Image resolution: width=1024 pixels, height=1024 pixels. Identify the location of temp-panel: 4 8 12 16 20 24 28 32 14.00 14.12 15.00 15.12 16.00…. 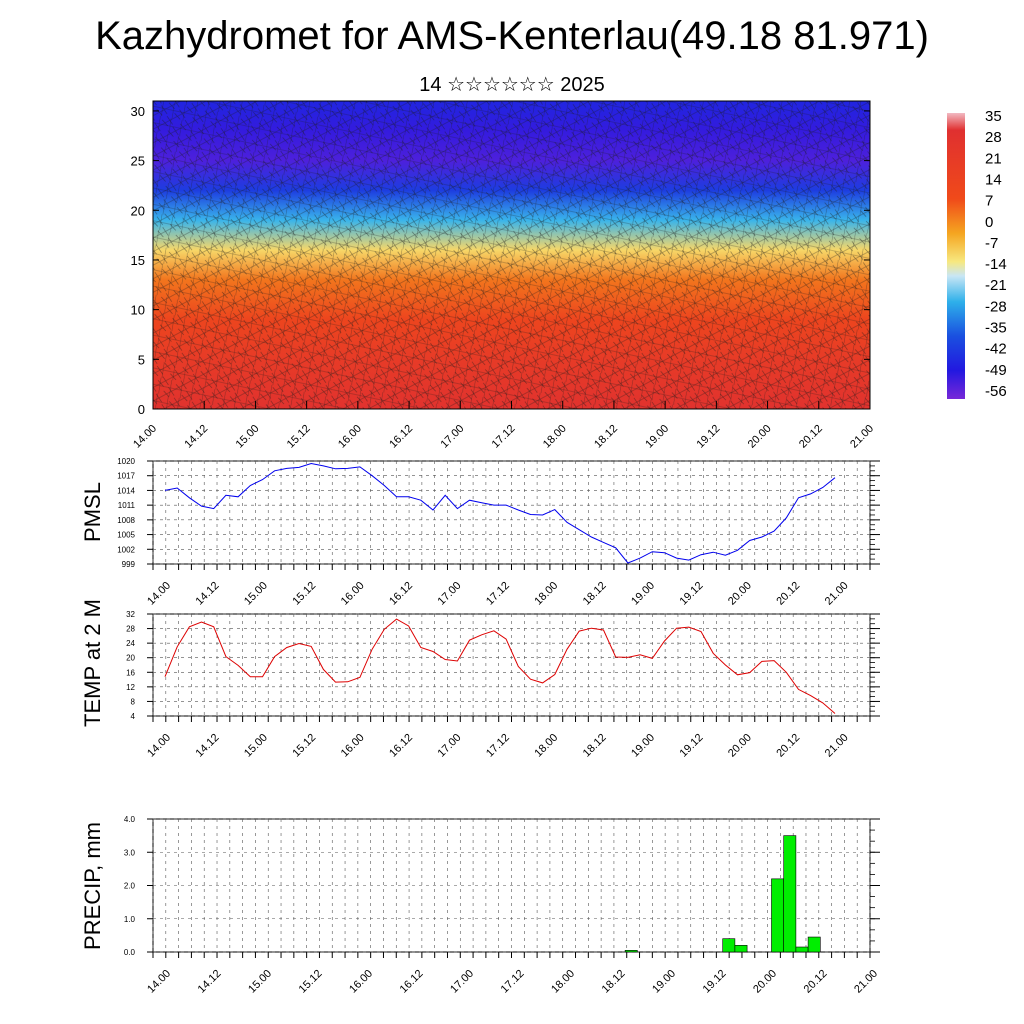
(480, 679).